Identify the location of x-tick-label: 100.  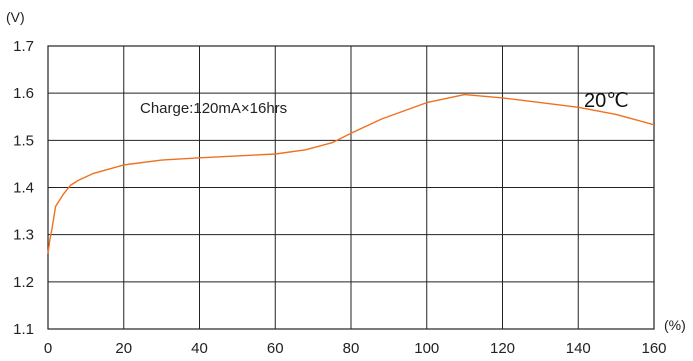
(426, 348).